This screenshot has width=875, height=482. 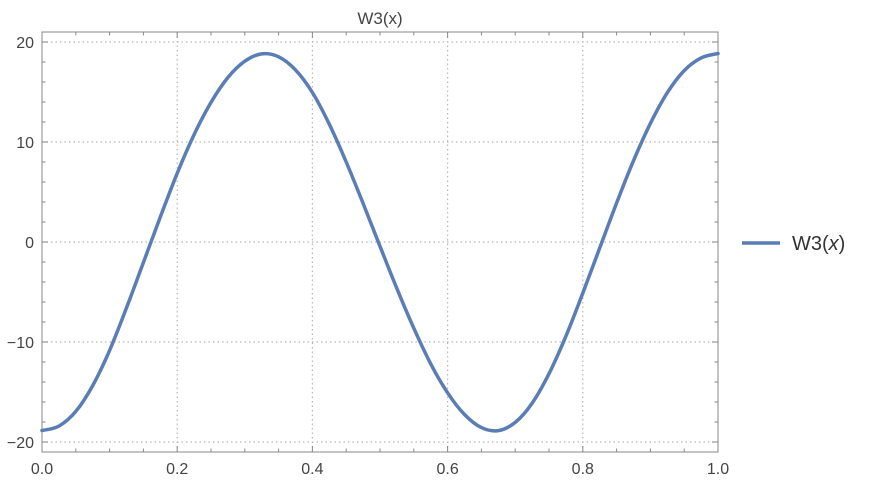 What do you see at coordinates (379, 18) in the screenshot?
I see `chart-title: W3(x)` at bounding box center [379, 18].